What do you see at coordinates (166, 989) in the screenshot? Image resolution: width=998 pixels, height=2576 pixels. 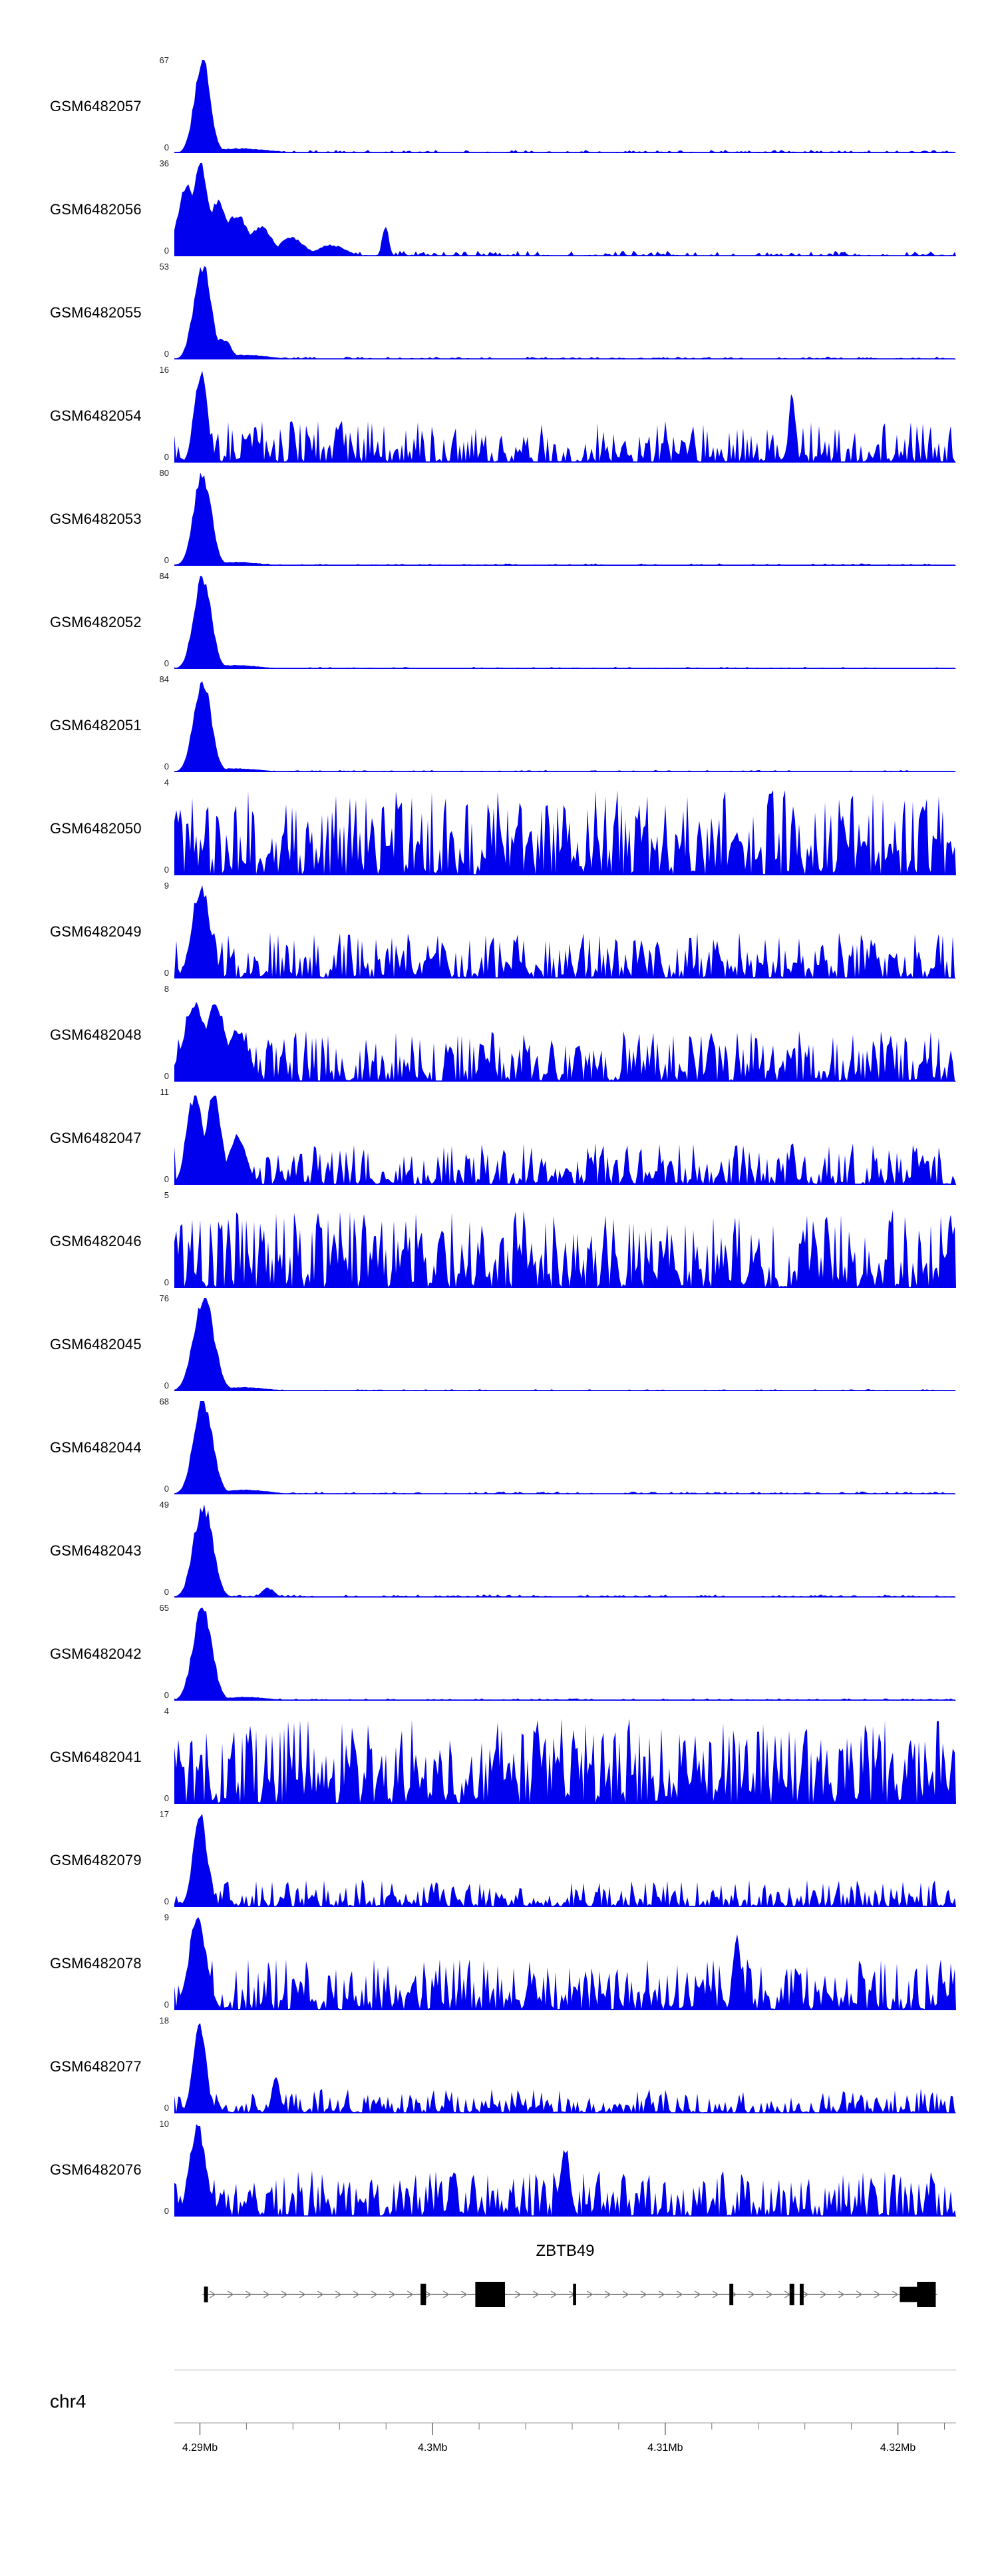 I see `track-ymax-label: 8` at bounding box center [166, 989].